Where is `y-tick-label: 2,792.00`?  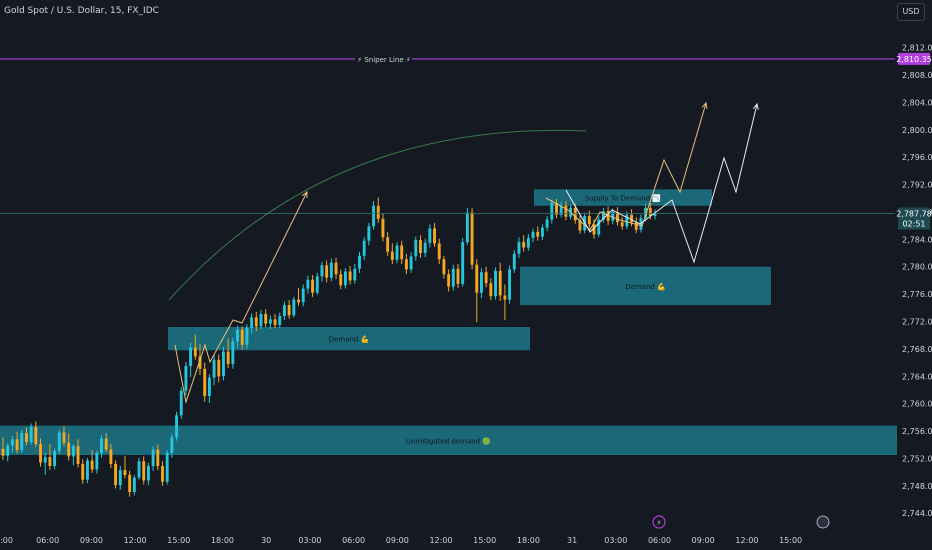 y-tick-label: 2,792.00 is located at coordinates (917, 185).